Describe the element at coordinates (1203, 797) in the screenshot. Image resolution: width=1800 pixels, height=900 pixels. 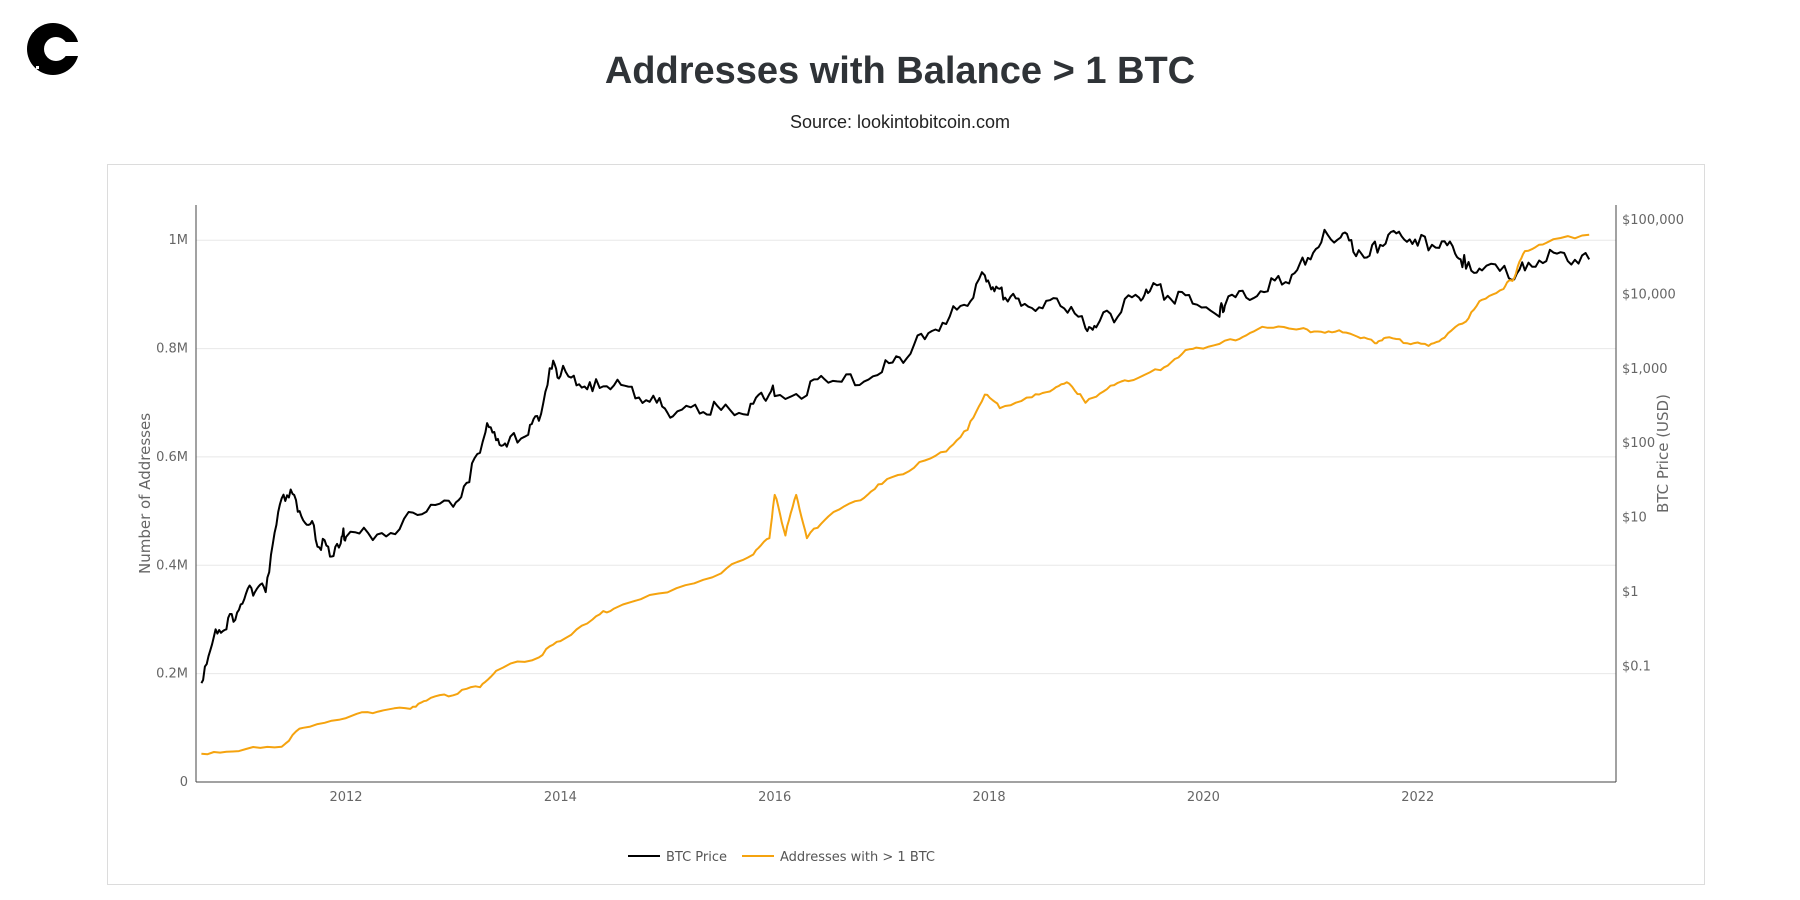
I see `x-tick-label: 2020` at that location.